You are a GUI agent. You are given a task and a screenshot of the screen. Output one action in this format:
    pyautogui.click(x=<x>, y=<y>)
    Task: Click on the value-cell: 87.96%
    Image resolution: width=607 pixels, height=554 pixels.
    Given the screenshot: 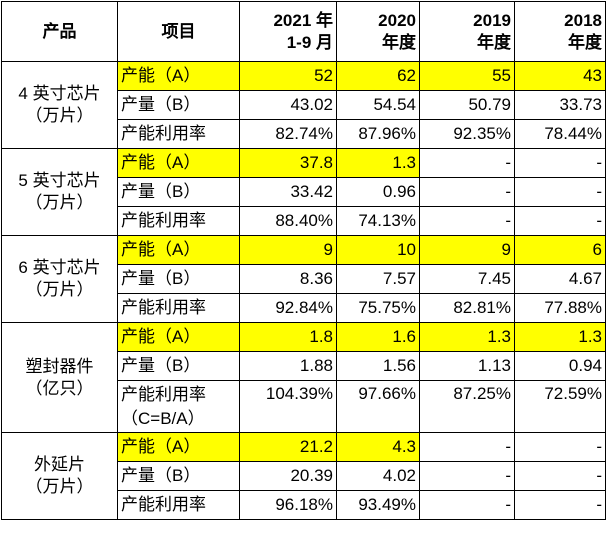 What is the action you would take?
    pyautogui.click(x=378, y=134)
    